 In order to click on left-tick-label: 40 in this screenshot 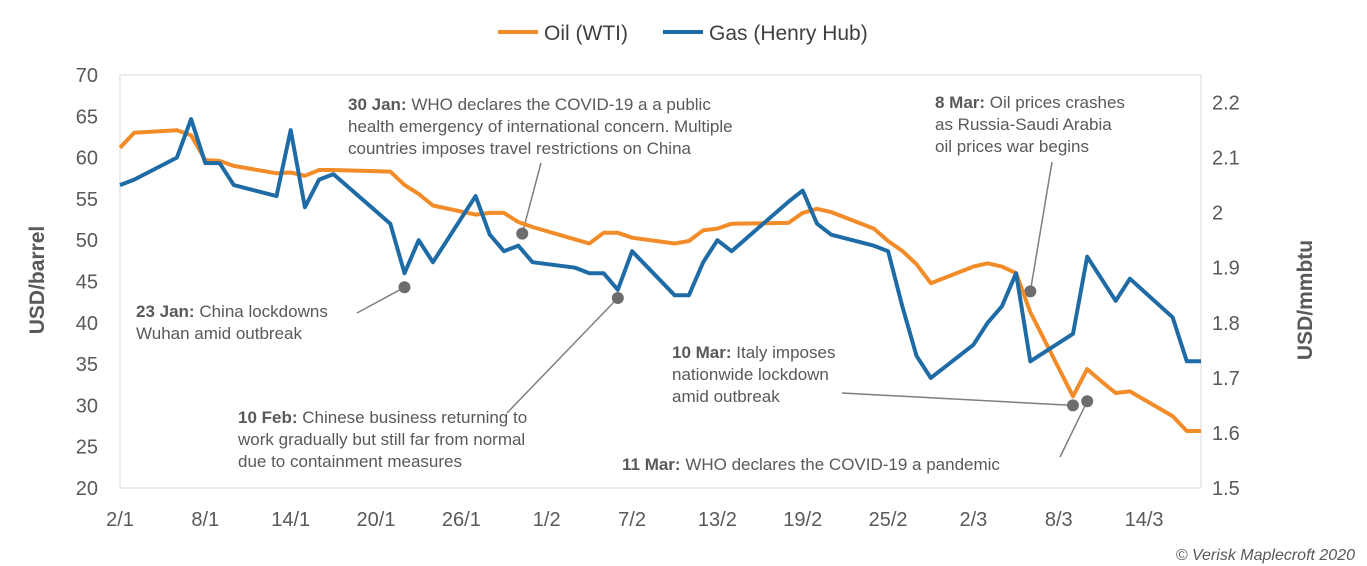, I will do `click(87, 324)`.